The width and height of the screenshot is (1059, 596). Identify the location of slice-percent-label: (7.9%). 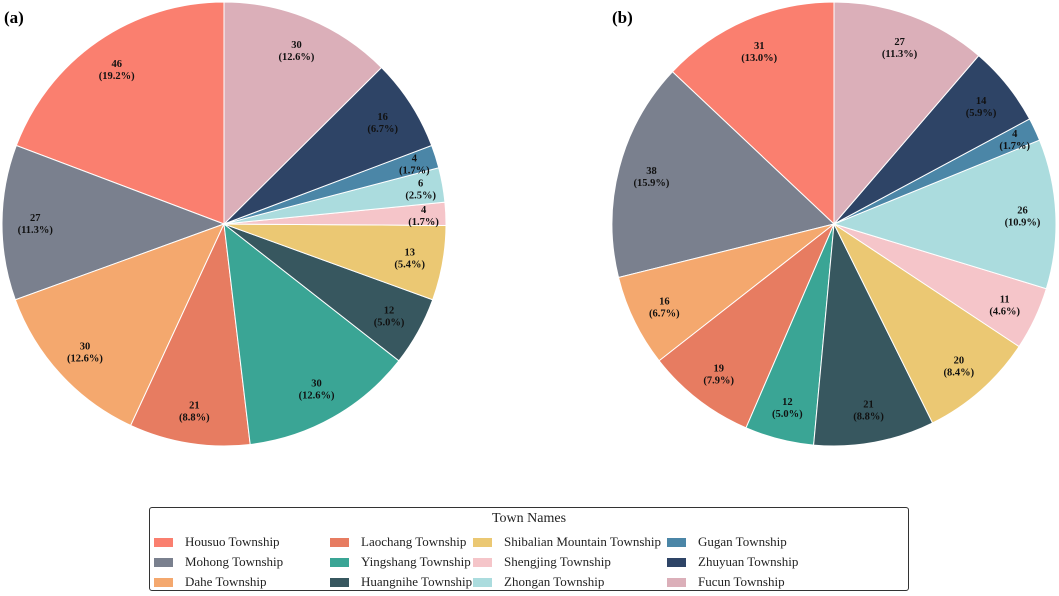
(718, 380).